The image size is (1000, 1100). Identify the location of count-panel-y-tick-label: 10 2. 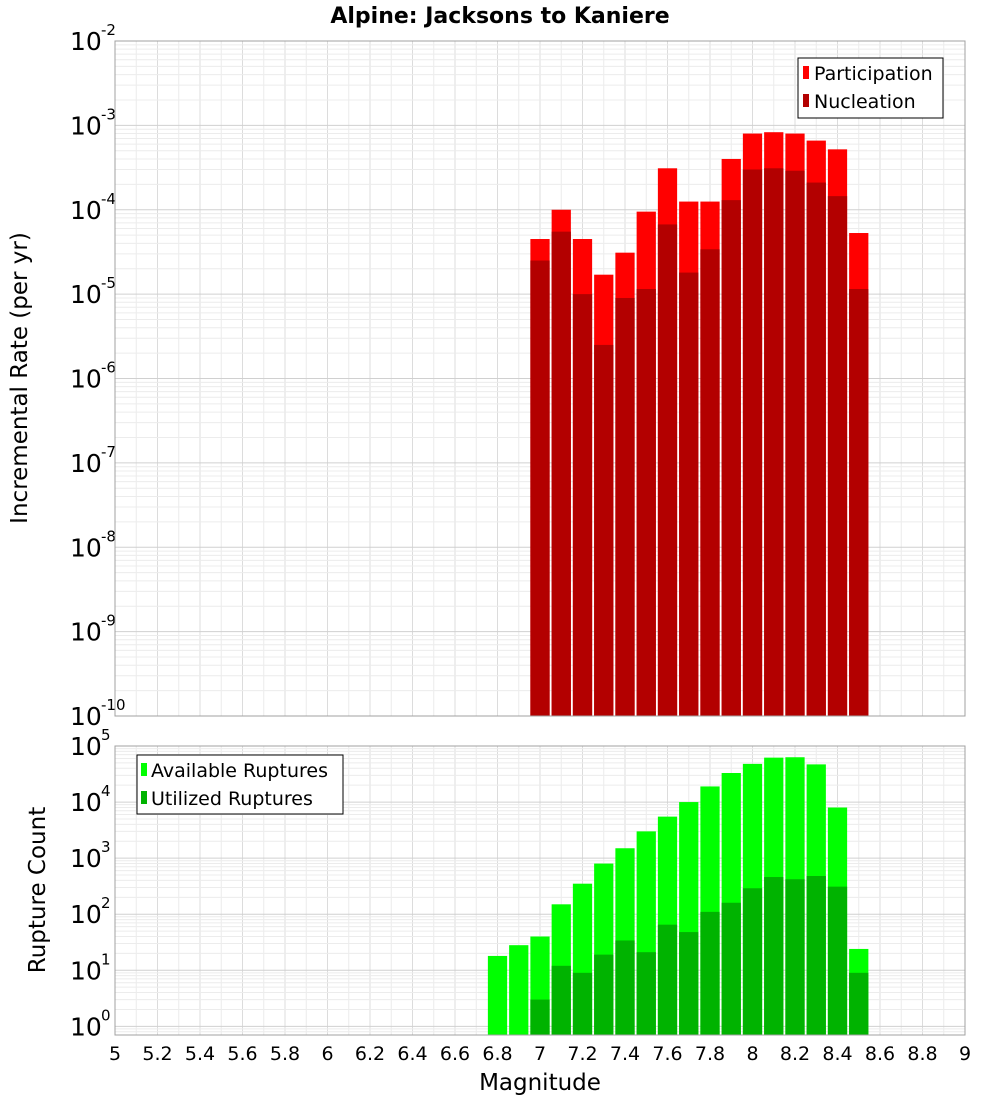
(90, 911).